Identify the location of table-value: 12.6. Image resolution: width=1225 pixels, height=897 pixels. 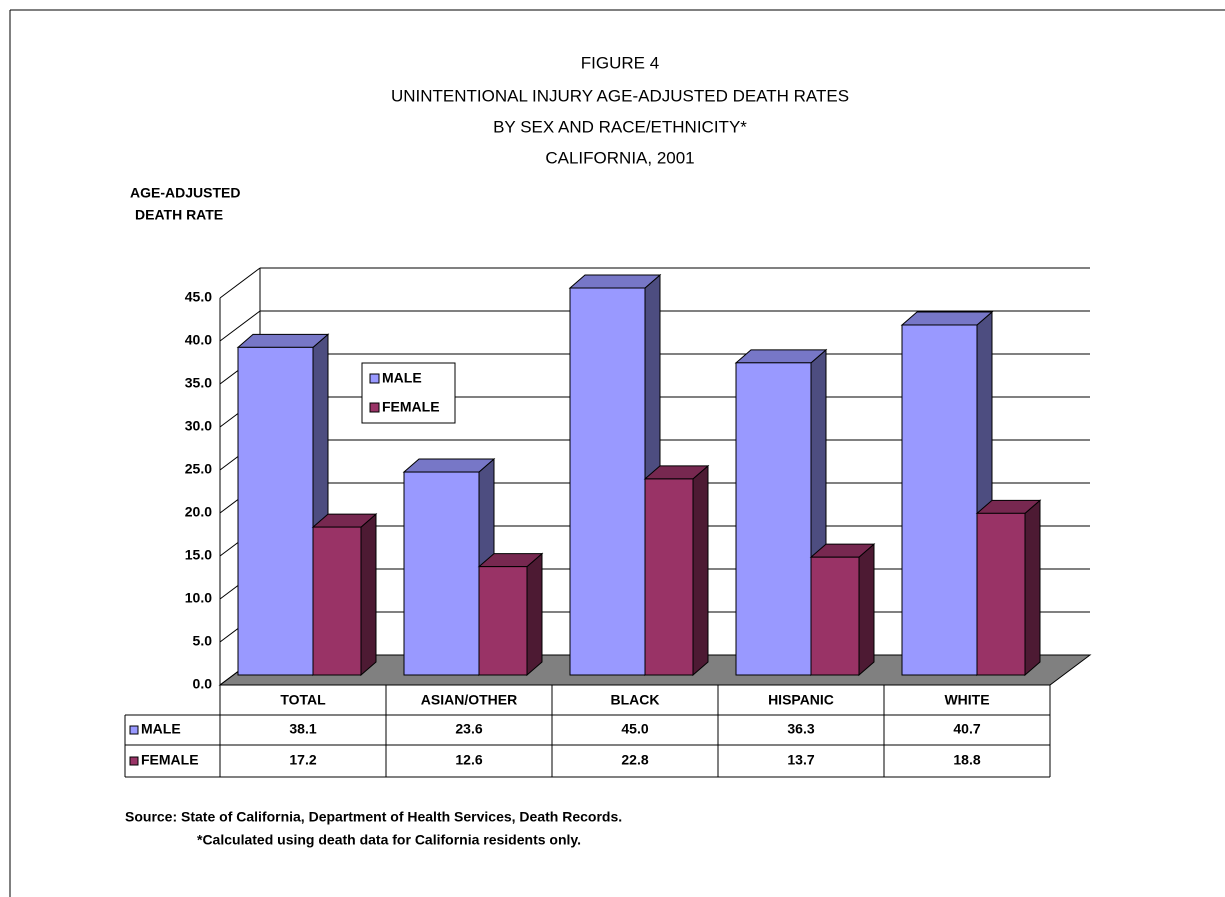
(468, 760).